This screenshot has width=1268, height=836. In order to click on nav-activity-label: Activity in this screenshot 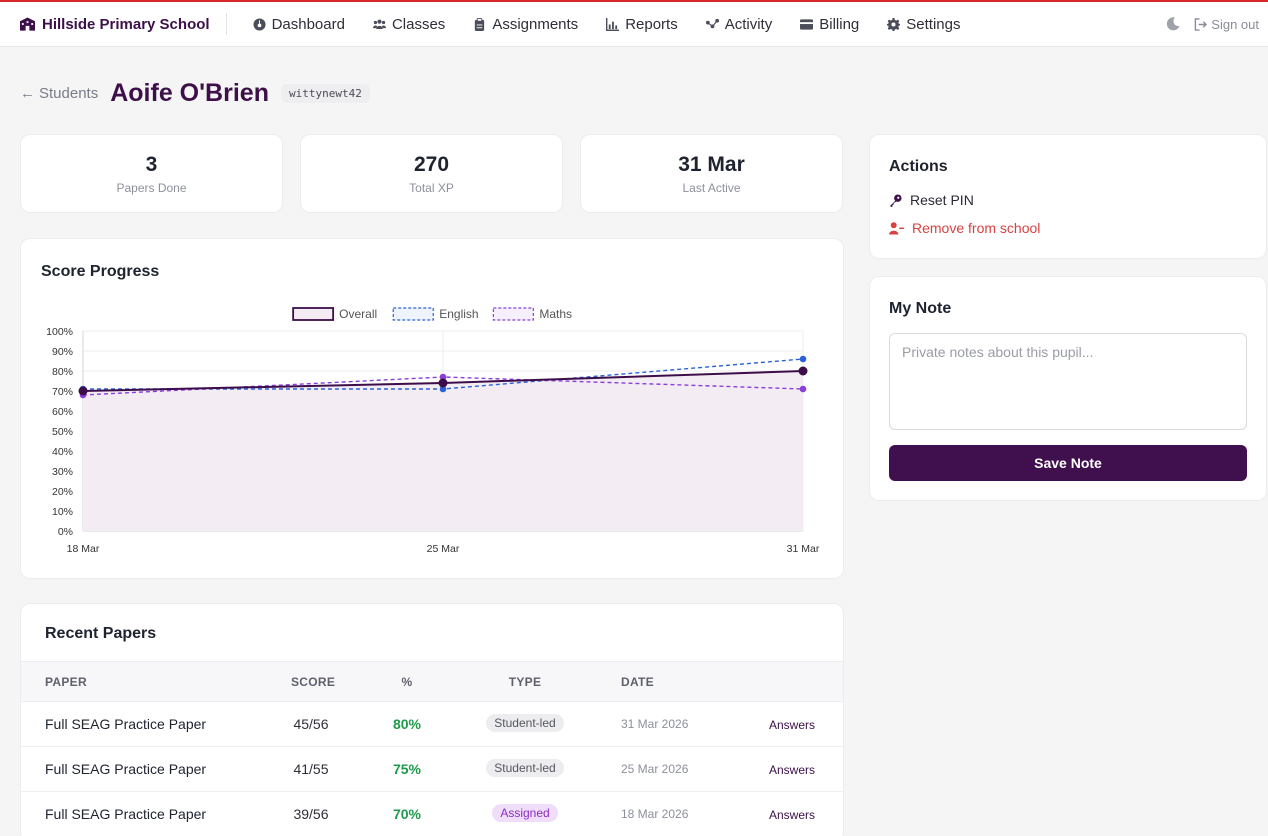, I will do `click(748, 24)`.